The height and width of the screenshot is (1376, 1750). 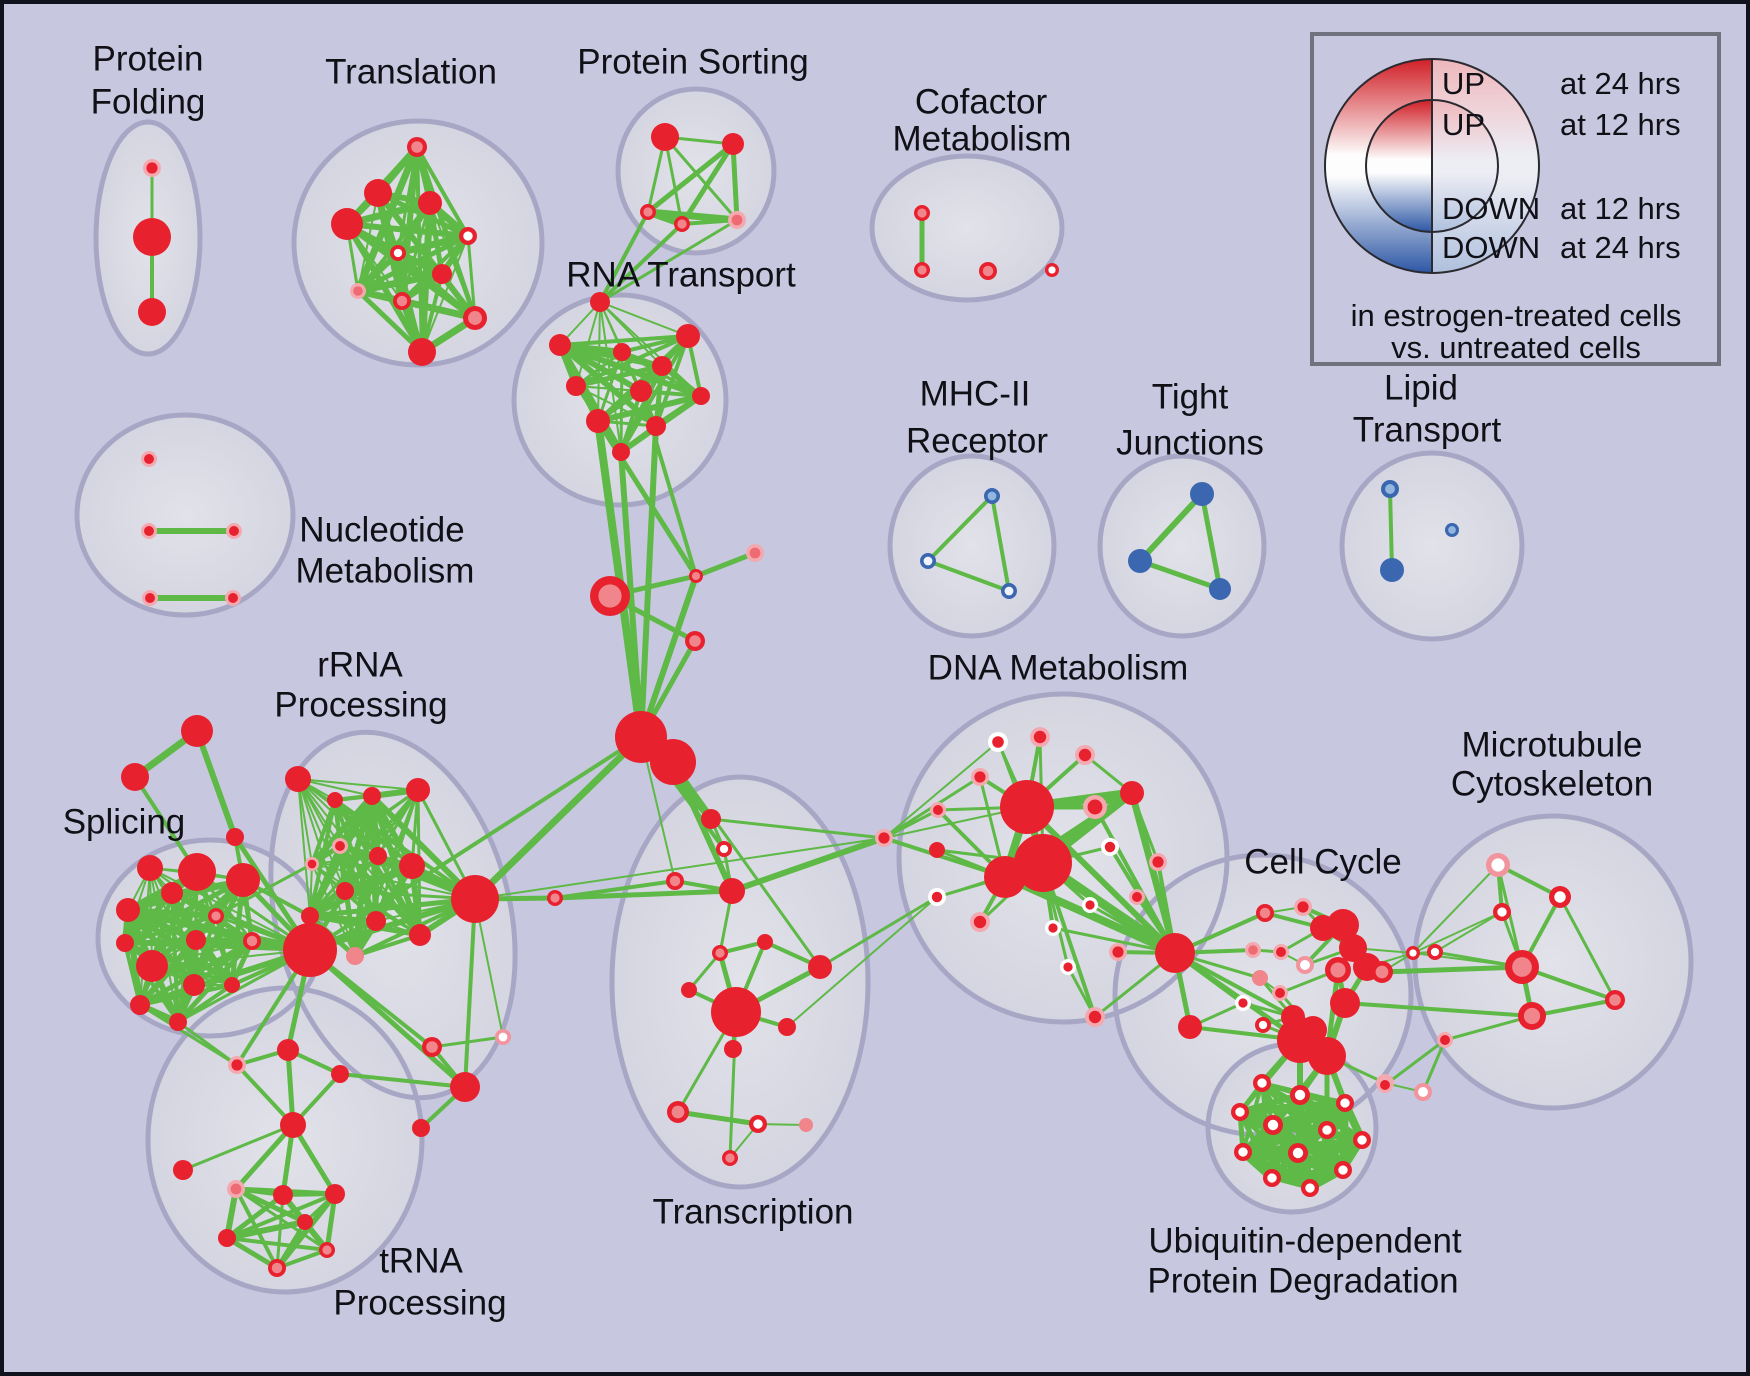 What do you see at coordinates (152, 237) in the screenshot?
I see `node-pf2` at bounding box center [152, 237].